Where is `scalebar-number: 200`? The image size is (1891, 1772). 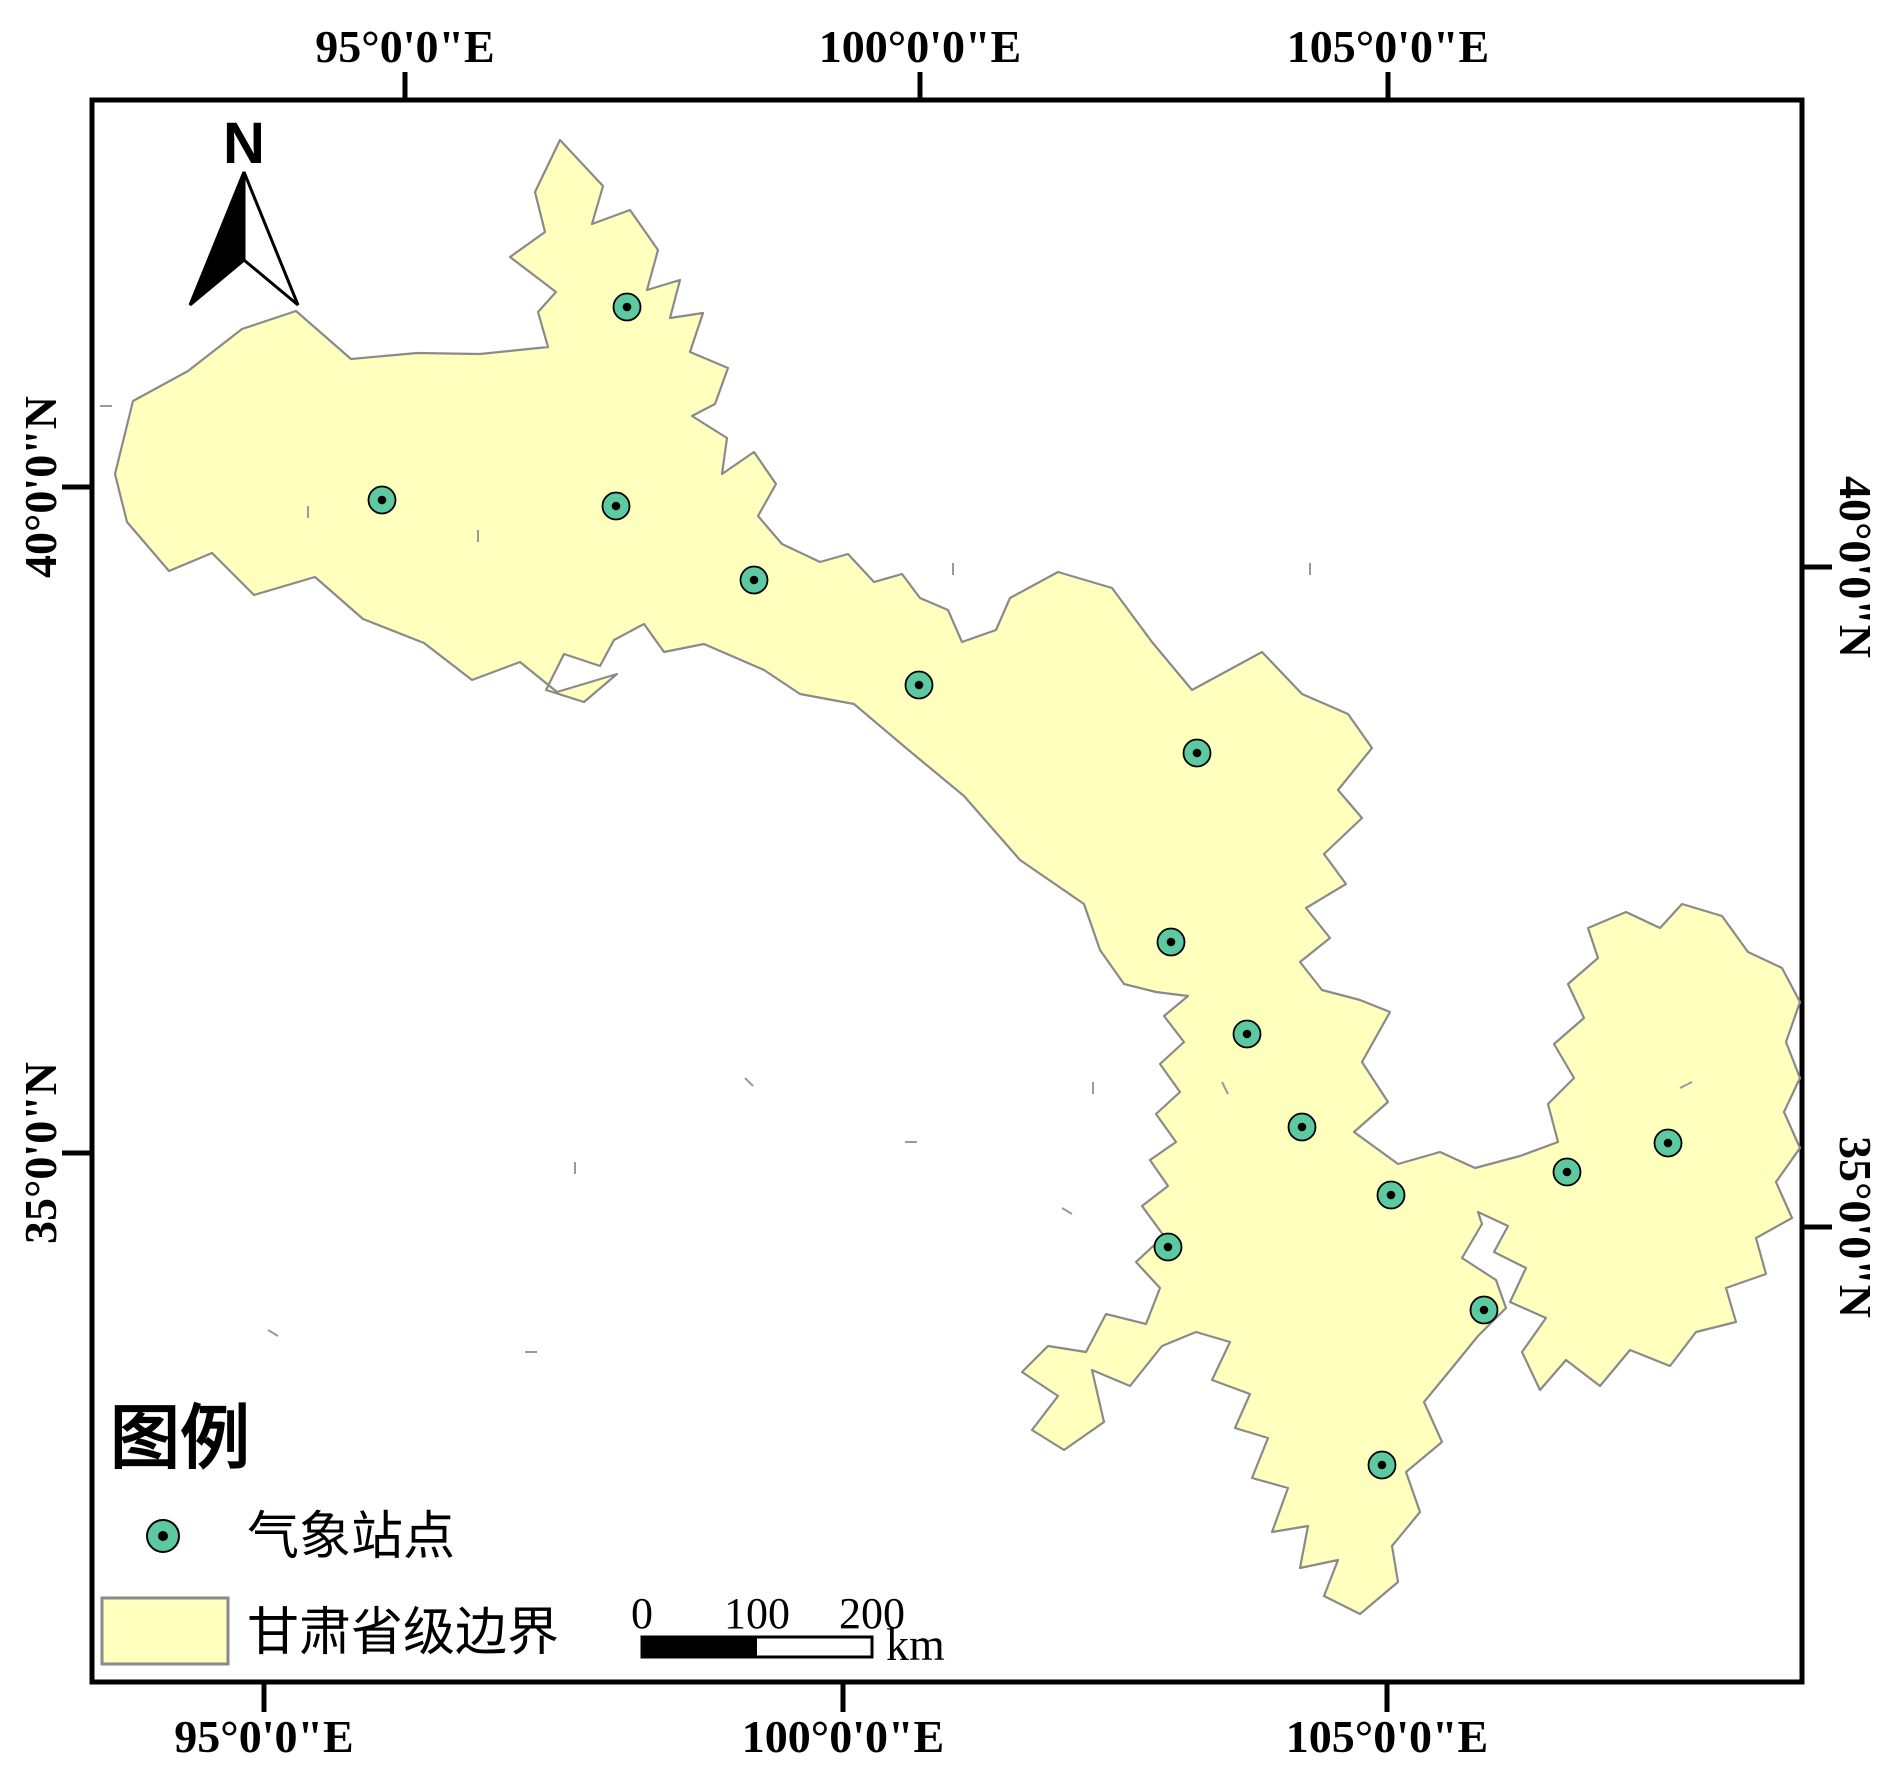
scalebar-number: 200 is located at coordinates (872, 1613).